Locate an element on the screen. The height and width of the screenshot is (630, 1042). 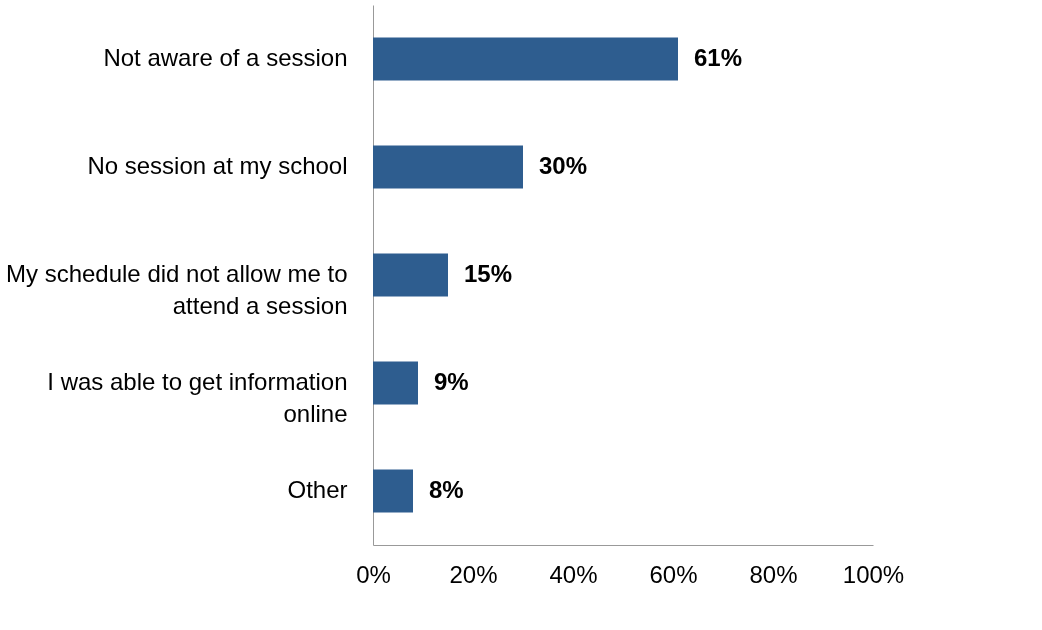
x-tick-label: 60% is located at coordinates (673, 574).